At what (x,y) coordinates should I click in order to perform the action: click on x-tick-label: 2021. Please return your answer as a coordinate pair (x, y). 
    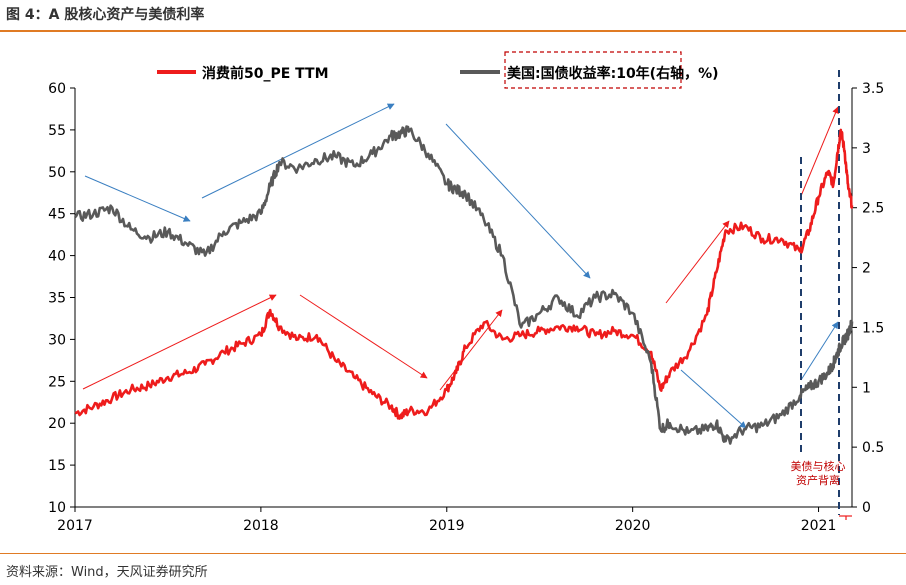
    Looking at the image, I should click on (819, 526).